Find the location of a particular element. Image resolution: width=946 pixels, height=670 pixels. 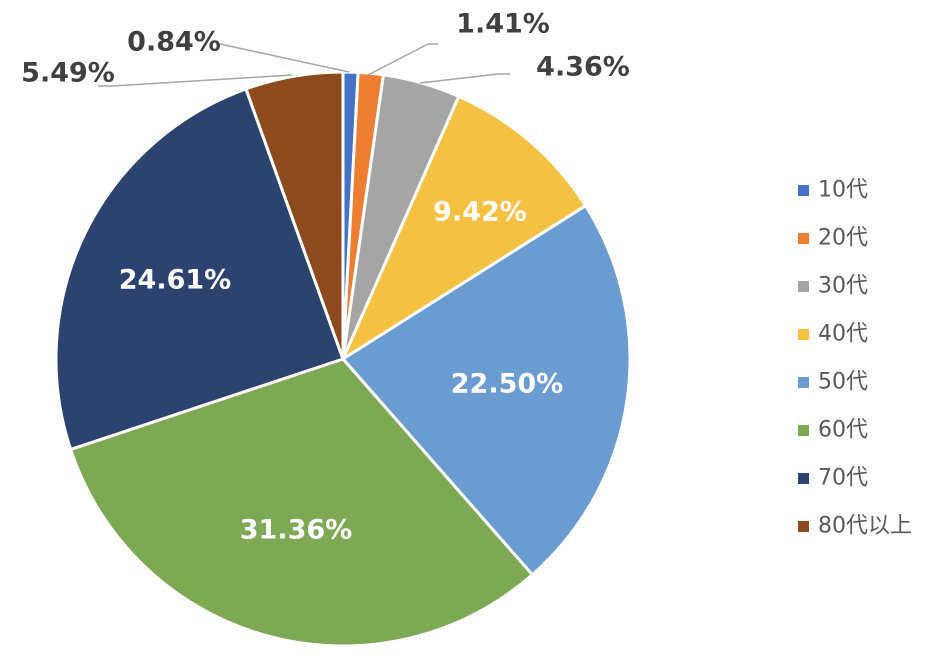

data-label-2: 1.41% is located at coordinates (503, 24).